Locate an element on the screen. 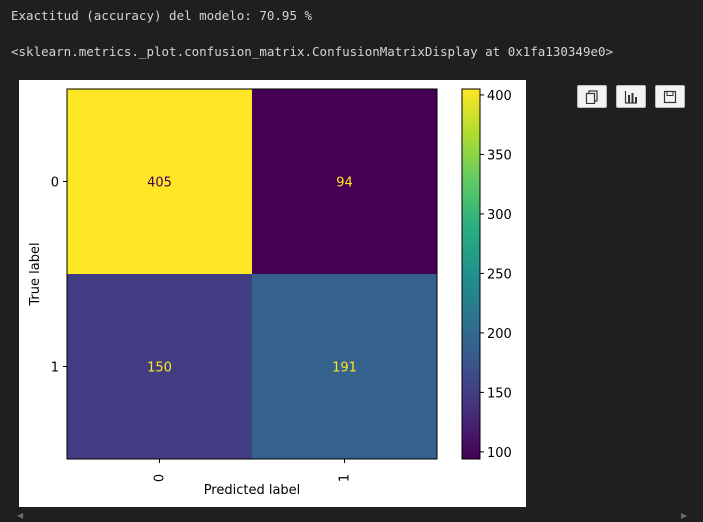 The width and height of the screenshot is (703, 522). chart-button is located at coordinates (631, 96).